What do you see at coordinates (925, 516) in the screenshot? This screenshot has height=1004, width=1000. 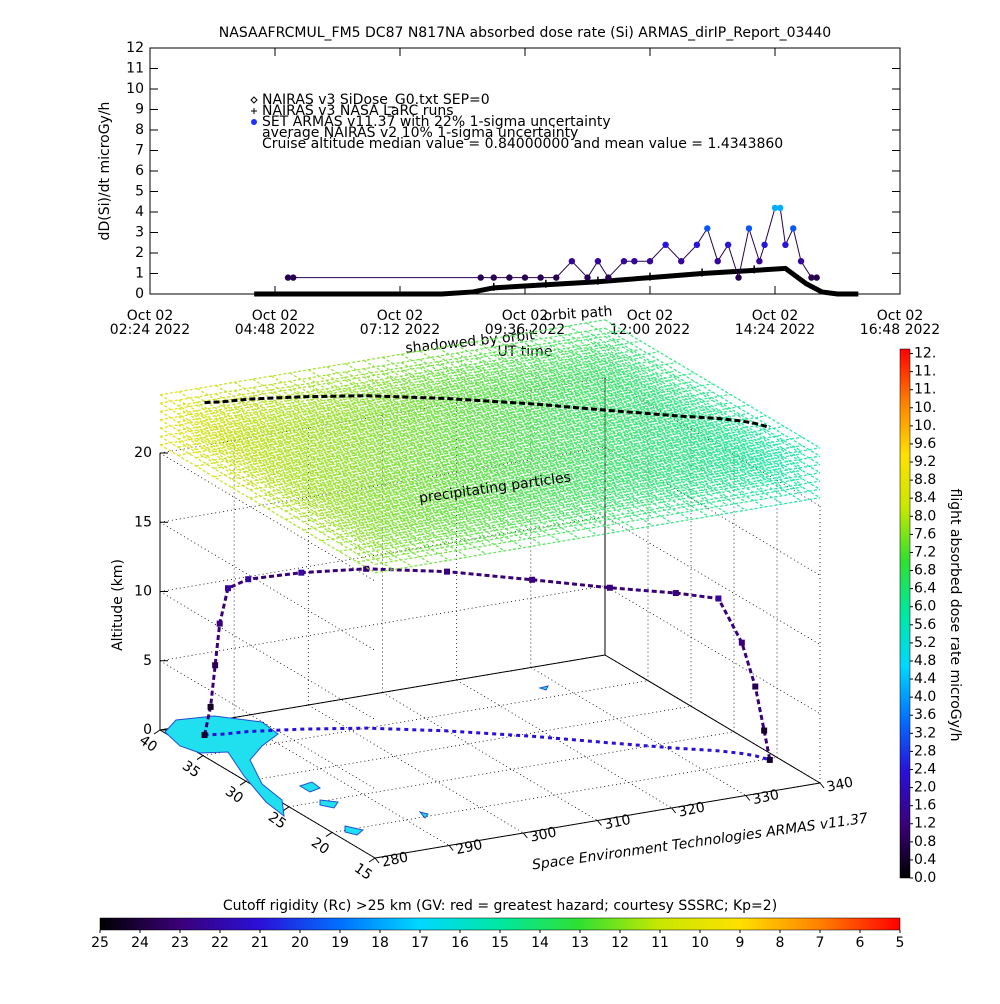 I see `colorbar-tick-label: 8.0` at bounding box center [925, 516].